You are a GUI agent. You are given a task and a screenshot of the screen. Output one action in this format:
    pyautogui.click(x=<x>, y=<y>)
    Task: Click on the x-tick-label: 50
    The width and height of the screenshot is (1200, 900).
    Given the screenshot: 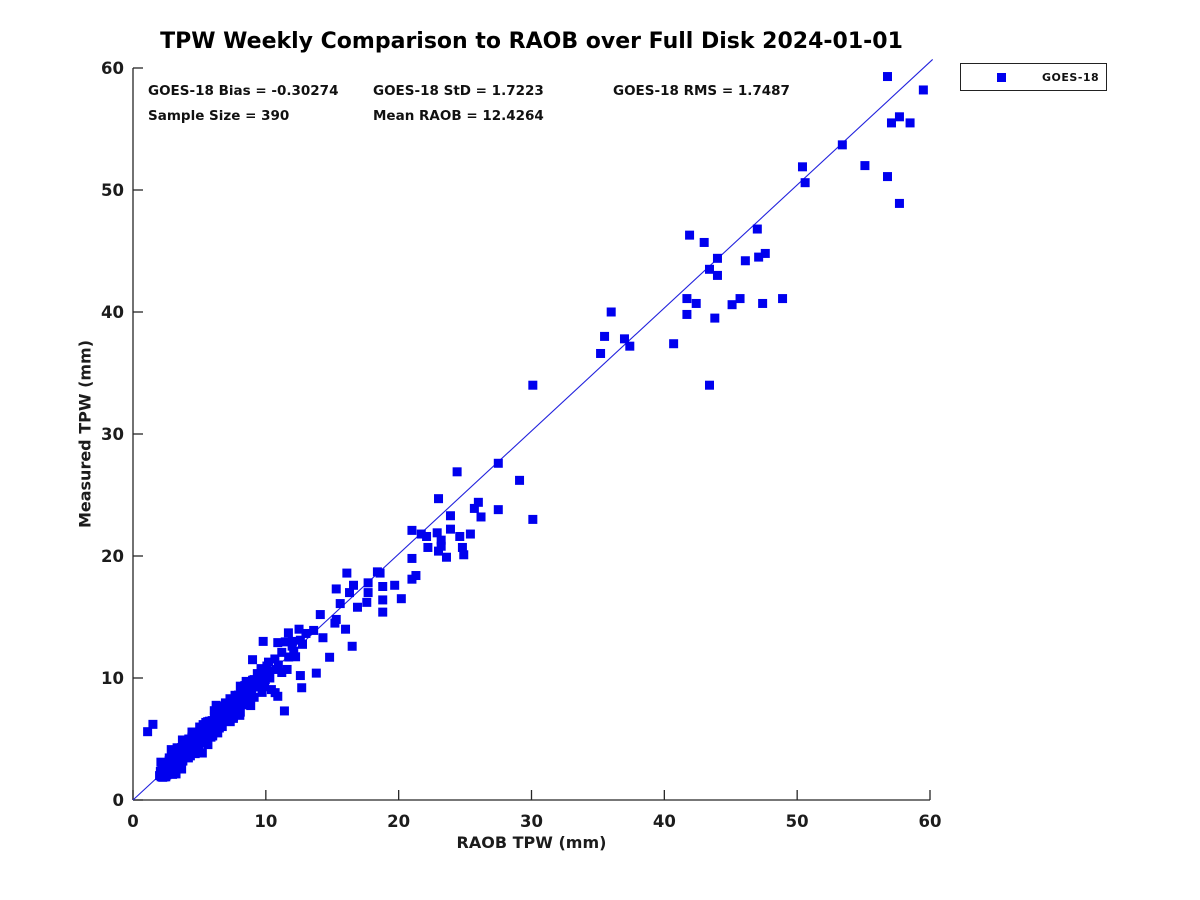 What is the action you would take?
    pyautogui.click(x=797, y=821)
    